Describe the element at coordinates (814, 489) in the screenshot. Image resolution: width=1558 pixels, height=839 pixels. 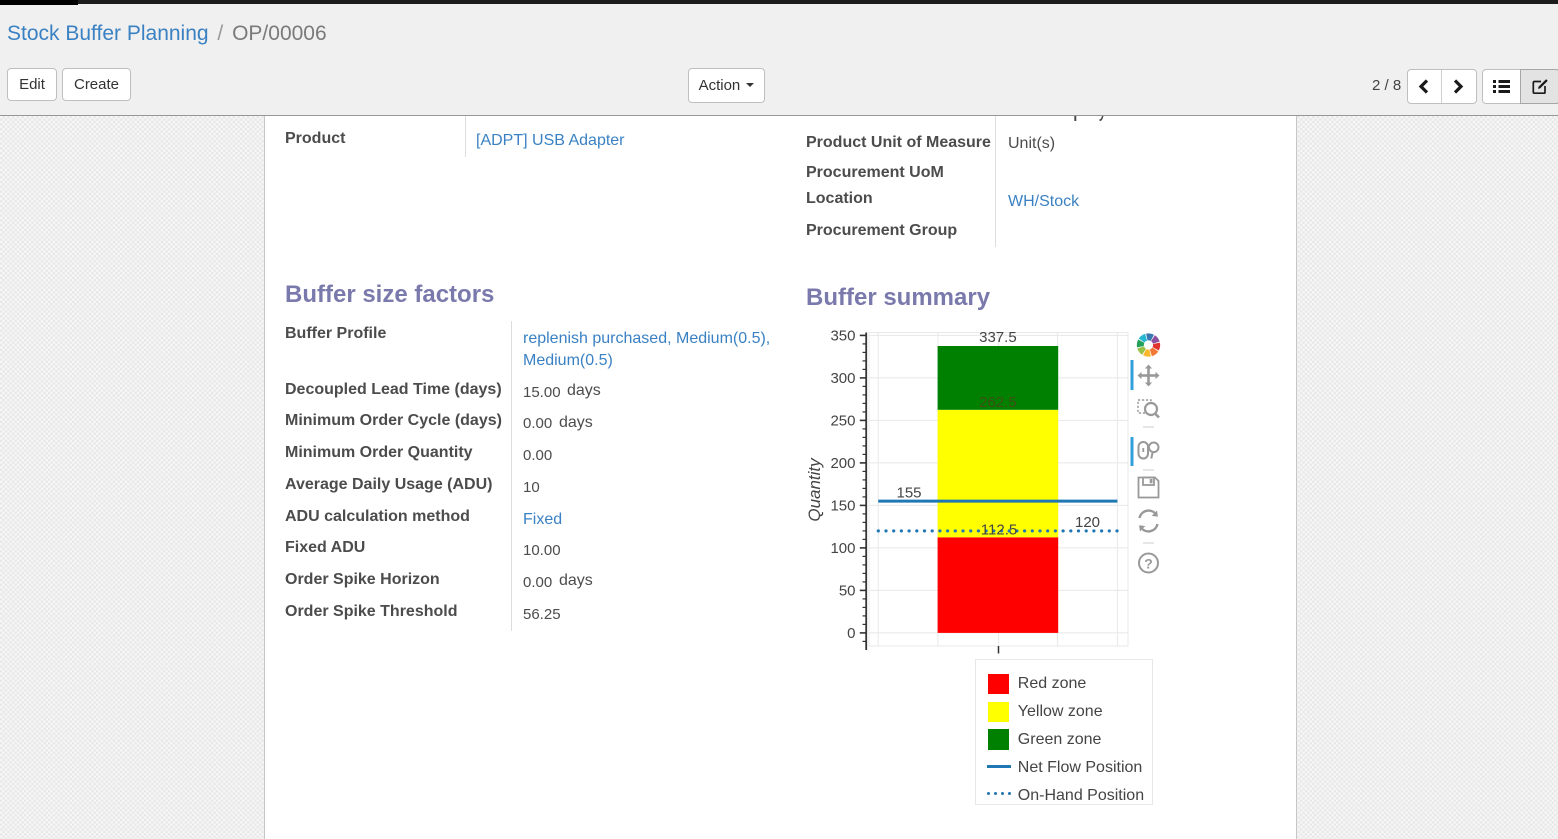
I see `svg-text: Quantity` at that location.